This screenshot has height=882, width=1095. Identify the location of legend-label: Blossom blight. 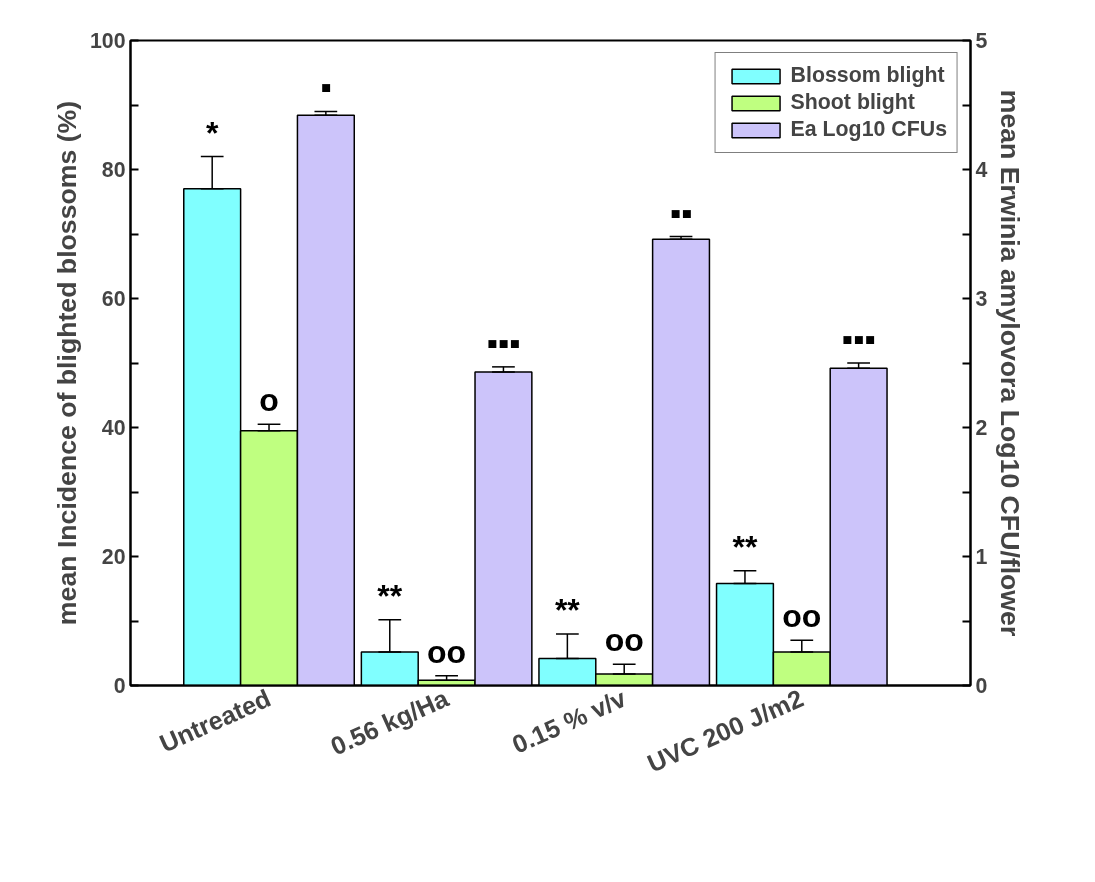
(867, 75).